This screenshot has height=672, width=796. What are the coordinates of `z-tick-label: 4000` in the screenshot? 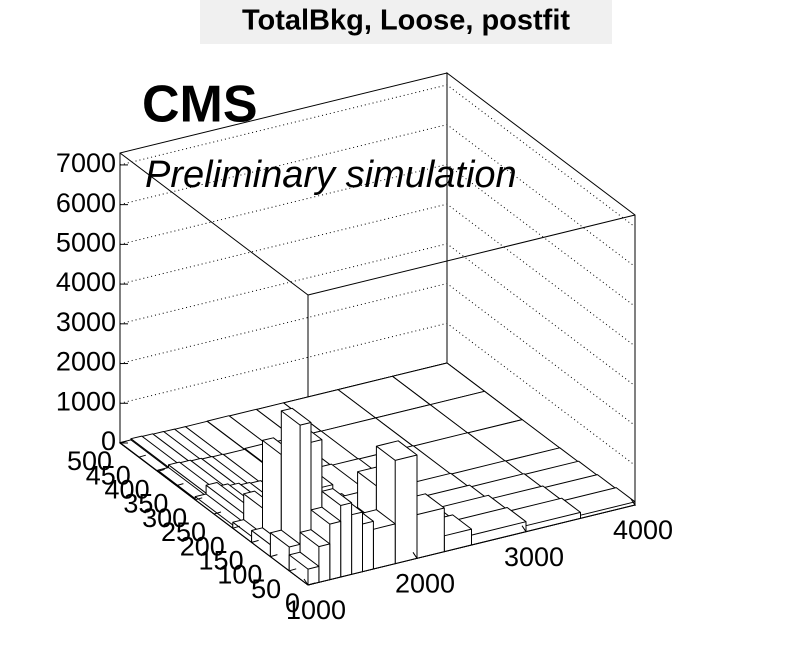 It's located at (86, 282).